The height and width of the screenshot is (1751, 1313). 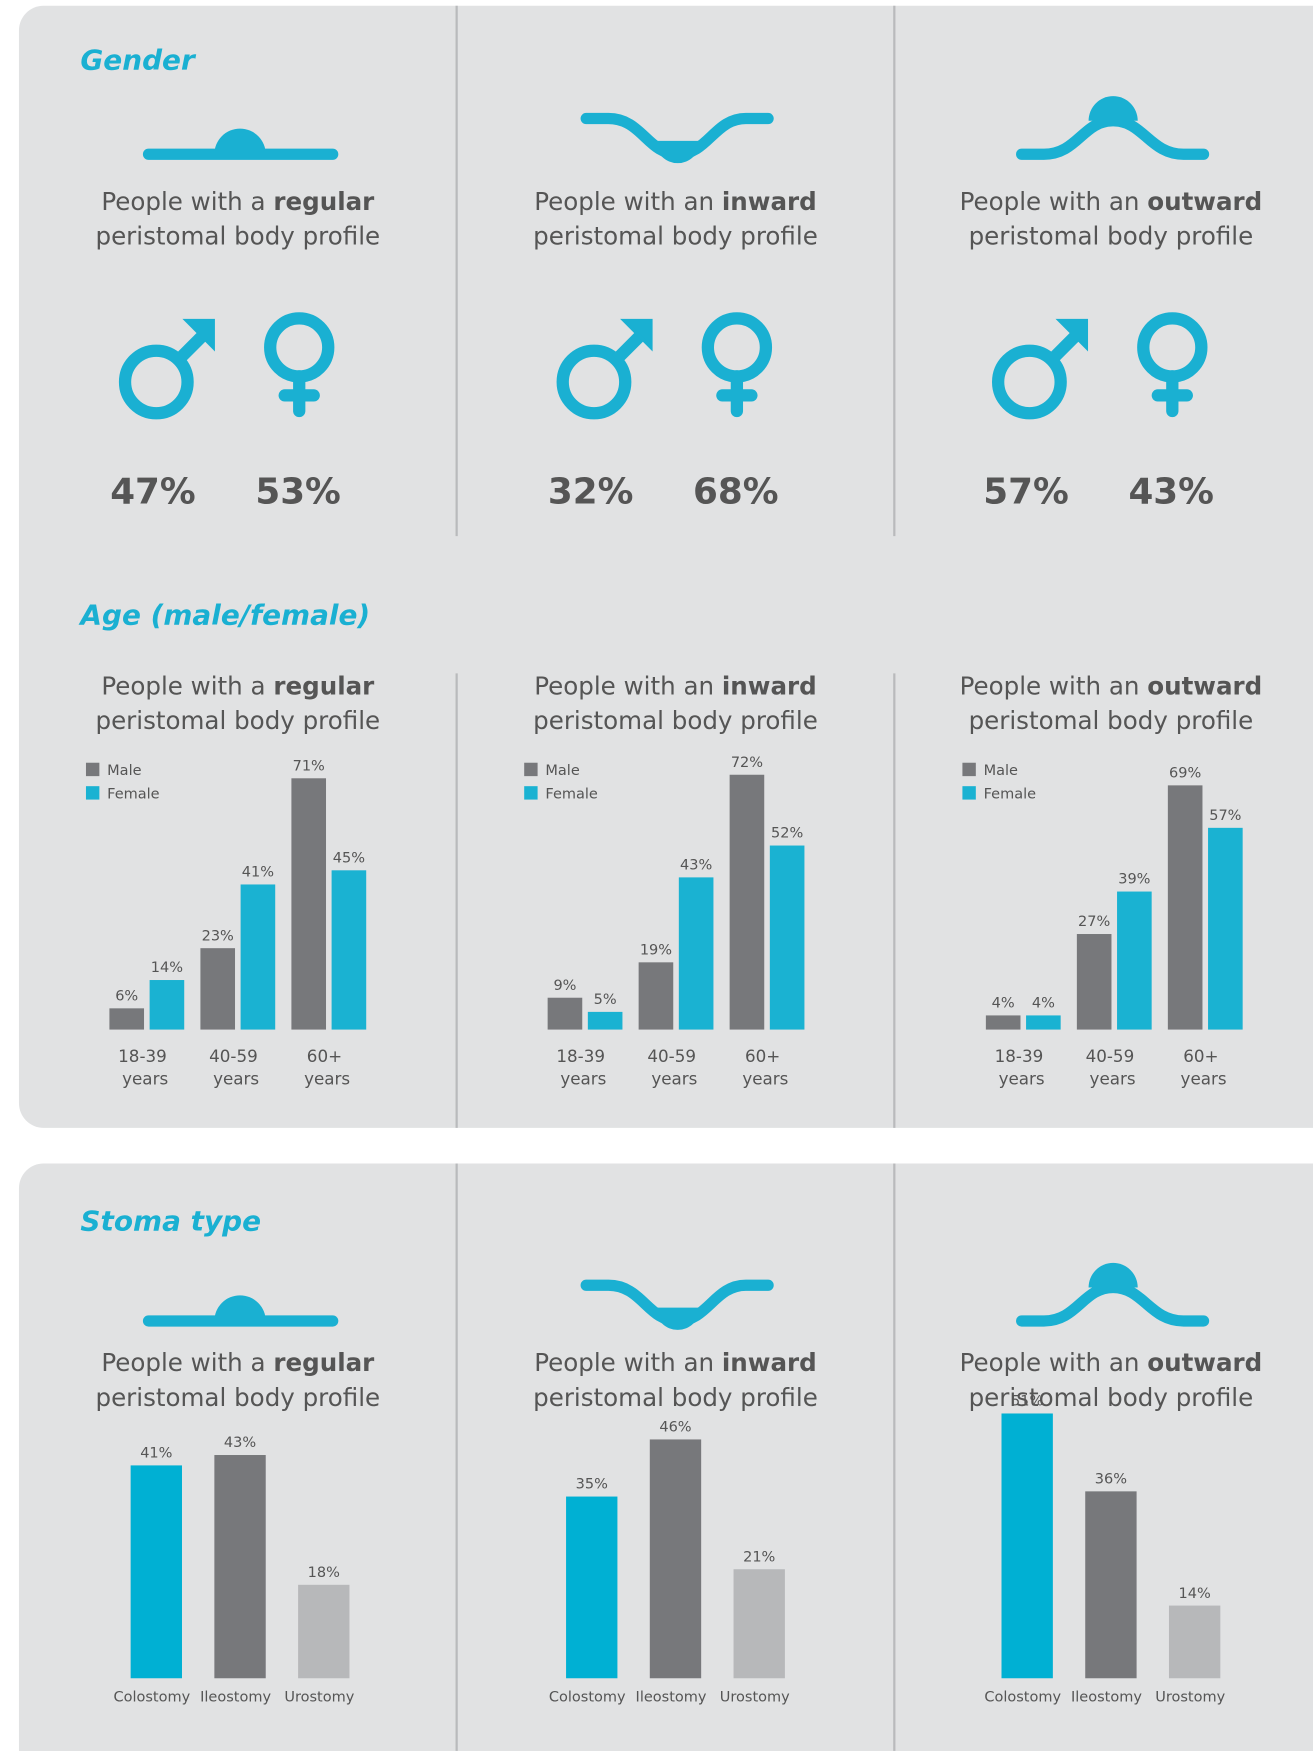 I want to click on value-label: 27%, so click(x=1094, y=922).